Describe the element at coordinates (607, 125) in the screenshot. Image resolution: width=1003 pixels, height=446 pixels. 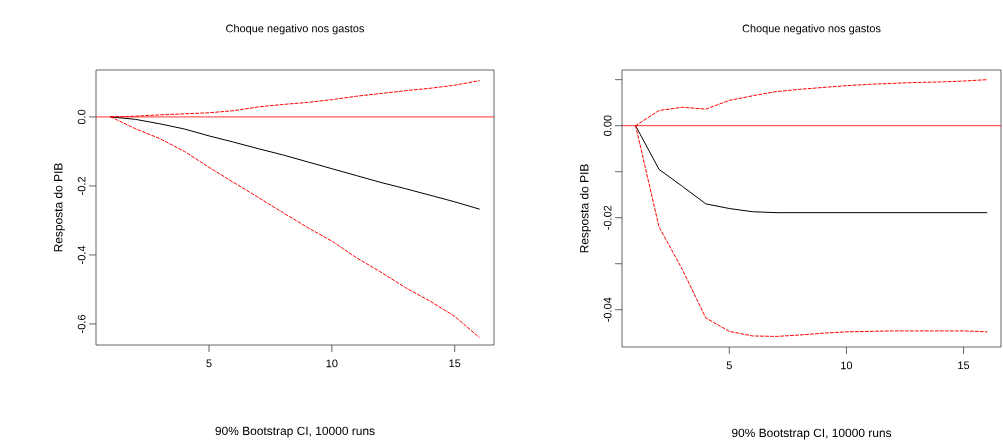
I see `y-tick-label: 0.00` at that location.